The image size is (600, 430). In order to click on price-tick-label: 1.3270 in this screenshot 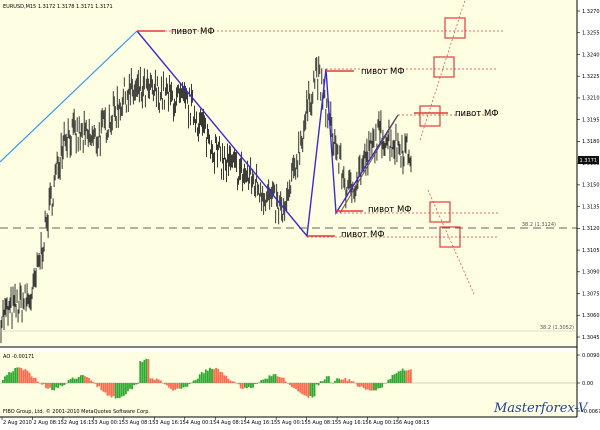, I will do `click(591, 12)`.